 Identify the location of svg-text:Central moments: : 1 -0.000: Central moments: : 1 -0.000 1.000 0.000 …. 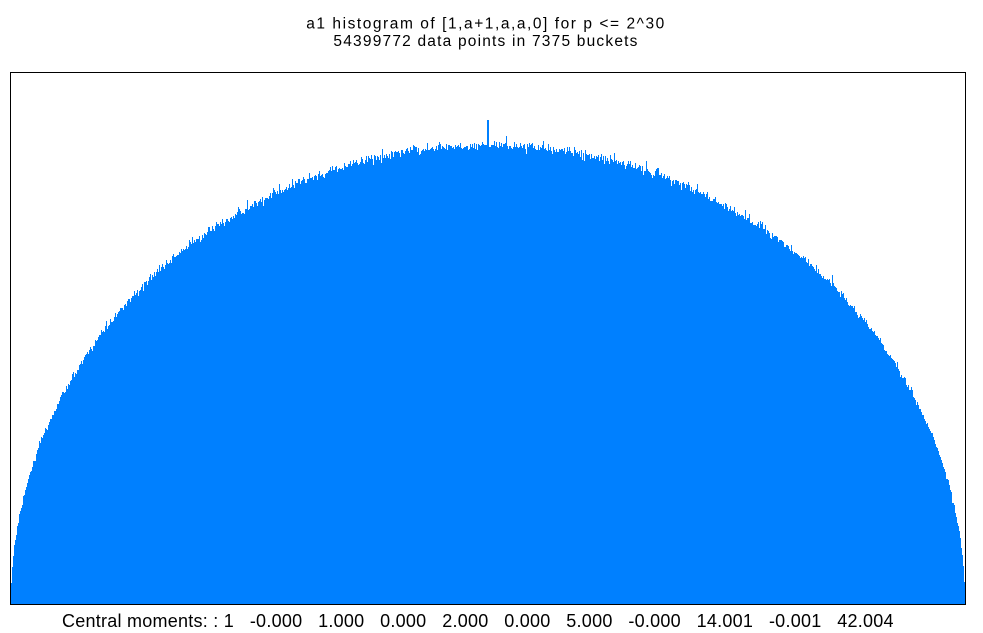
(478, 621).